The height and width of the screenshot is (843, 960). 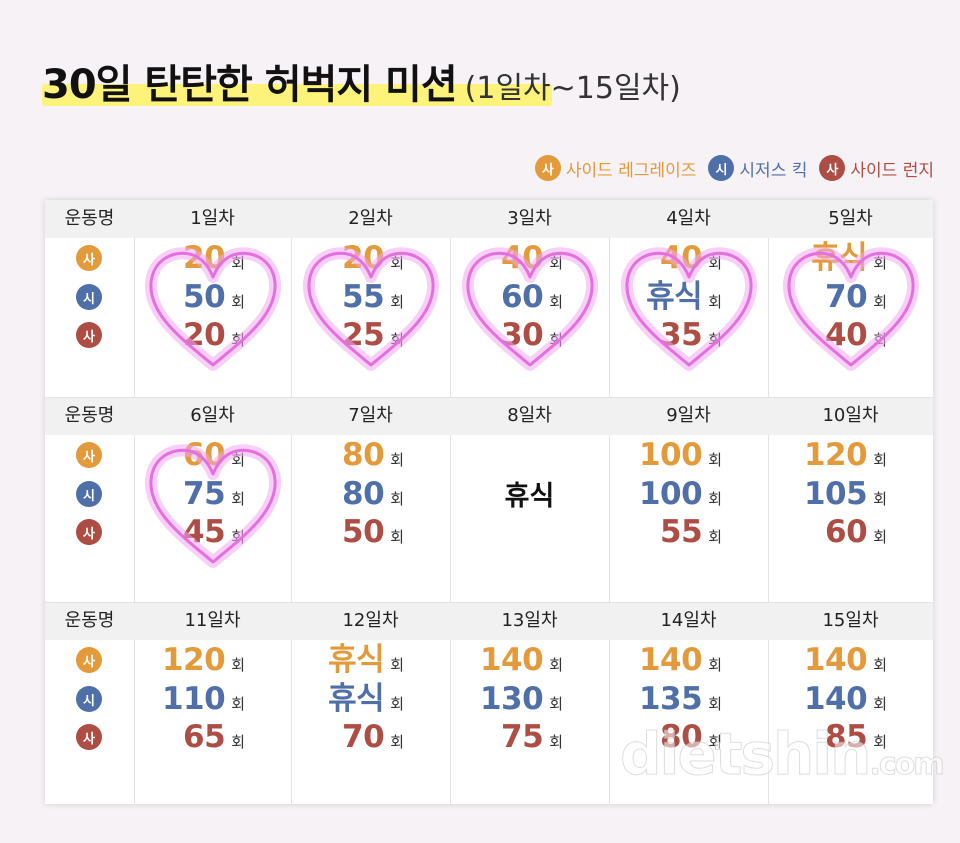 I want to click on rep-count: 135, so click(x=670, y=699).